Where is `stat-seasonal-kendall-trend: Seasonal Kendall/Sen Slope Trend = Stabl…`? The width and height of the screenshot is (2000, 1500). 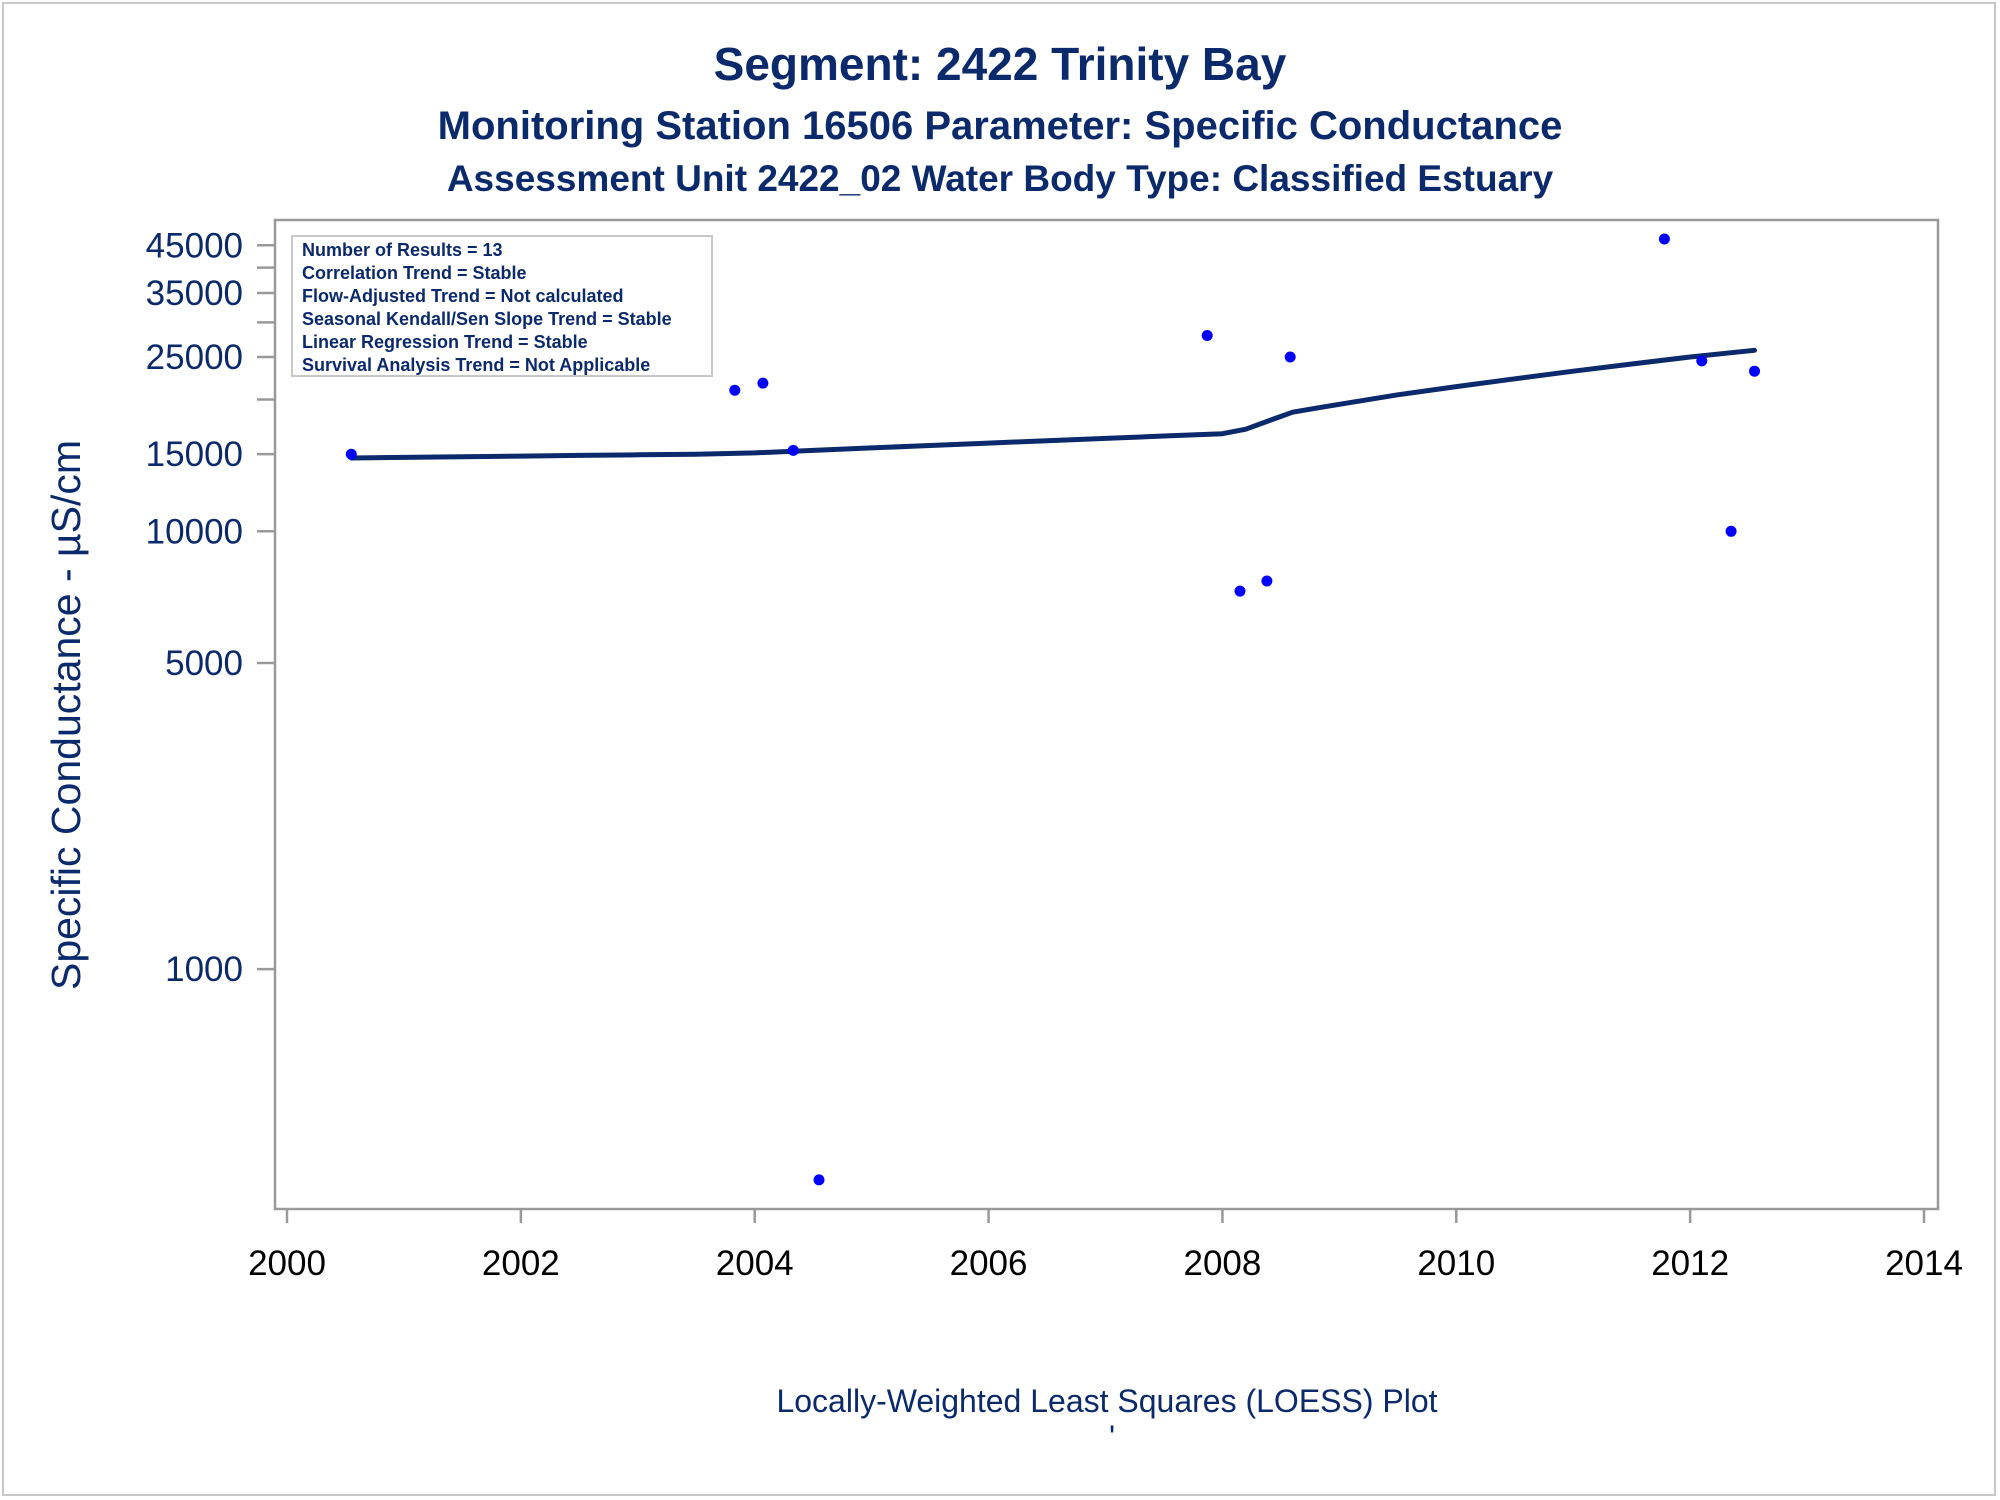 stat-seasonal-kendall-trend: Seasonal Kendall/Sen Slope Trend = Stabl… is located at coordinates (487, 319).